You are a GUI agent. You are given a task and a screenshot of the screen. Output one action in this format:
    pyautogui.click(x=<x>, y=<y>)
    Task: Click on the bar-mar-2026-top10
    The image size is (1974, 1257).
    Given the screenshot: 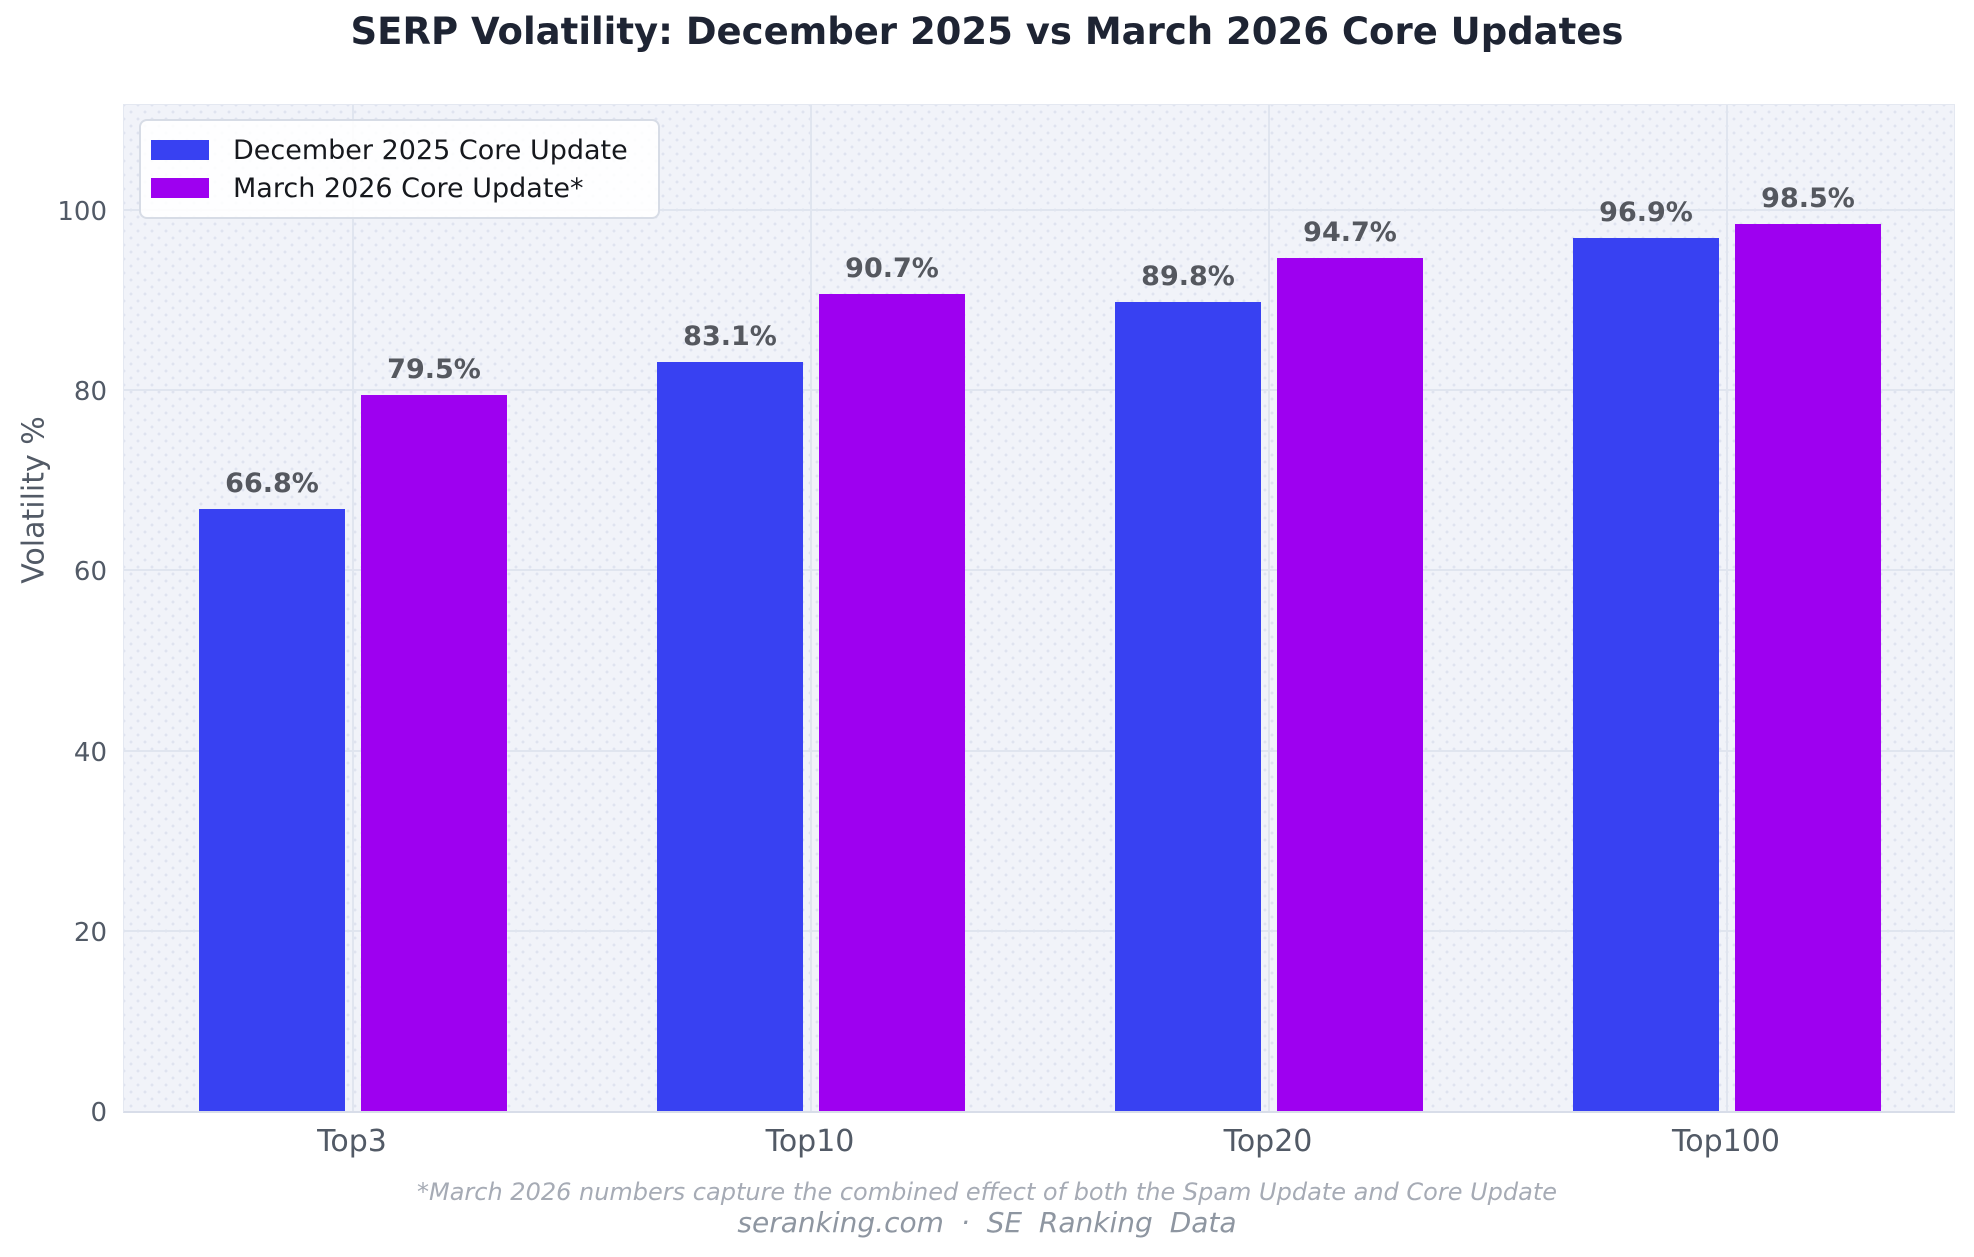 What is the action you would take?
    pyautogui.click(x=892, y=702)
    